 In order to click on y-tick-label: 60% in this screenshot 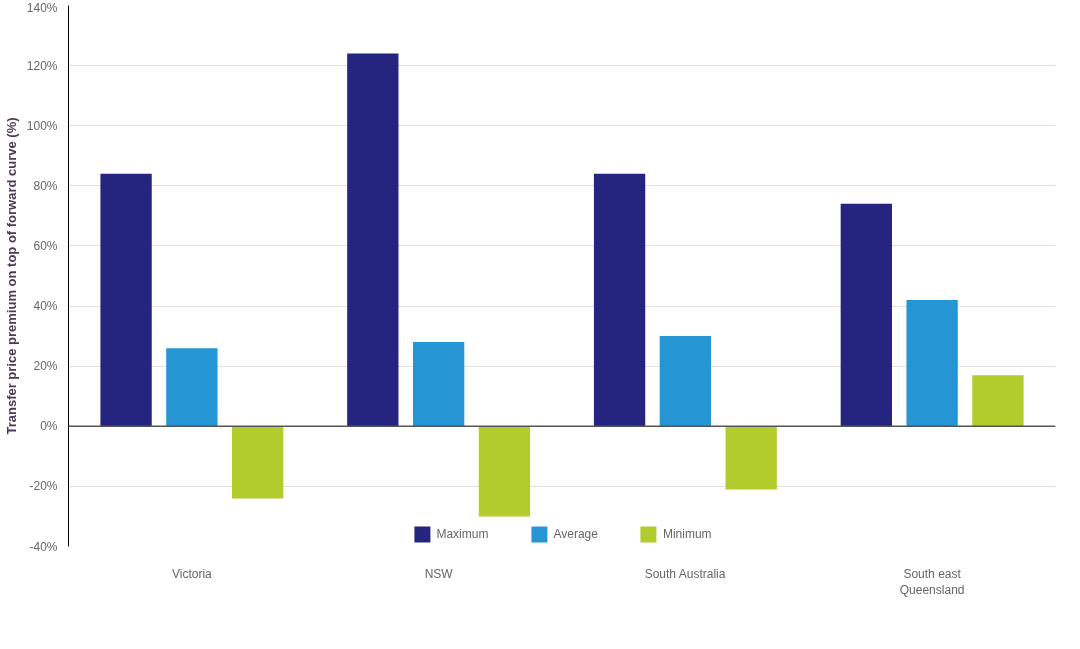, I will do `click(45, 245)`.